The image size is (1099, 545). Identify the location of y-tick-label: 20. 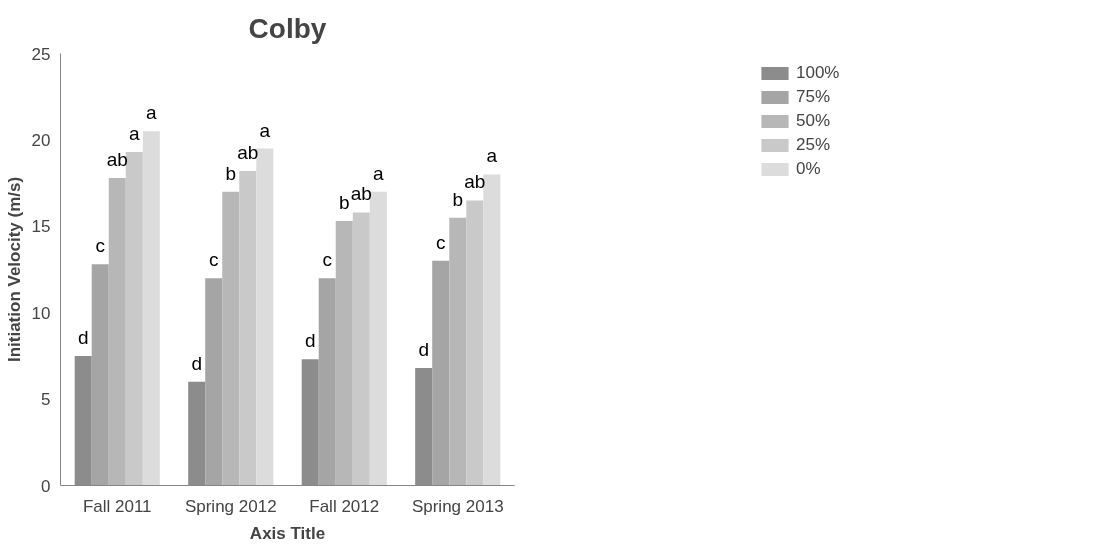
(41, 140).